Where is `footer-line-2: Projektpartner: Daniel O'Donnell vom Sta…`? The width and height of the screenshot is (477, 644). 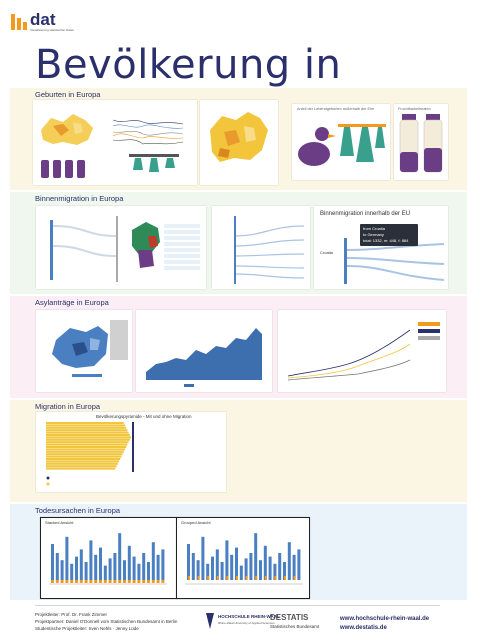
footer-line-2: Projektpartner: Daniel O'Donnell vom Sta… is located at coordinates (106, 621).